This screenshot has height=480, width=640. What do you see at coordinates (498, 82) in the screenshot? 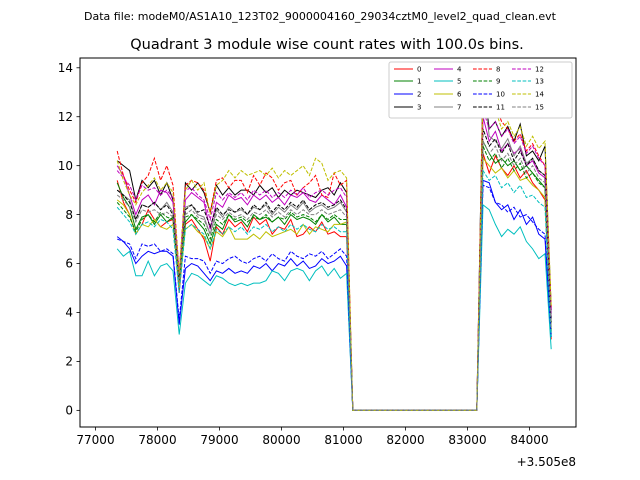
I see `legend-label-9: 9` at bounding box center [498, 82].